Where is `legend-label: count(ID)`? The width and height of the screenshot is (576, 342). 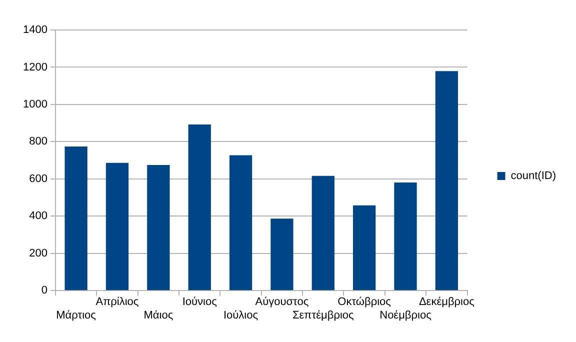
legend-label: count(ID) is located at coordinates (533, 176).